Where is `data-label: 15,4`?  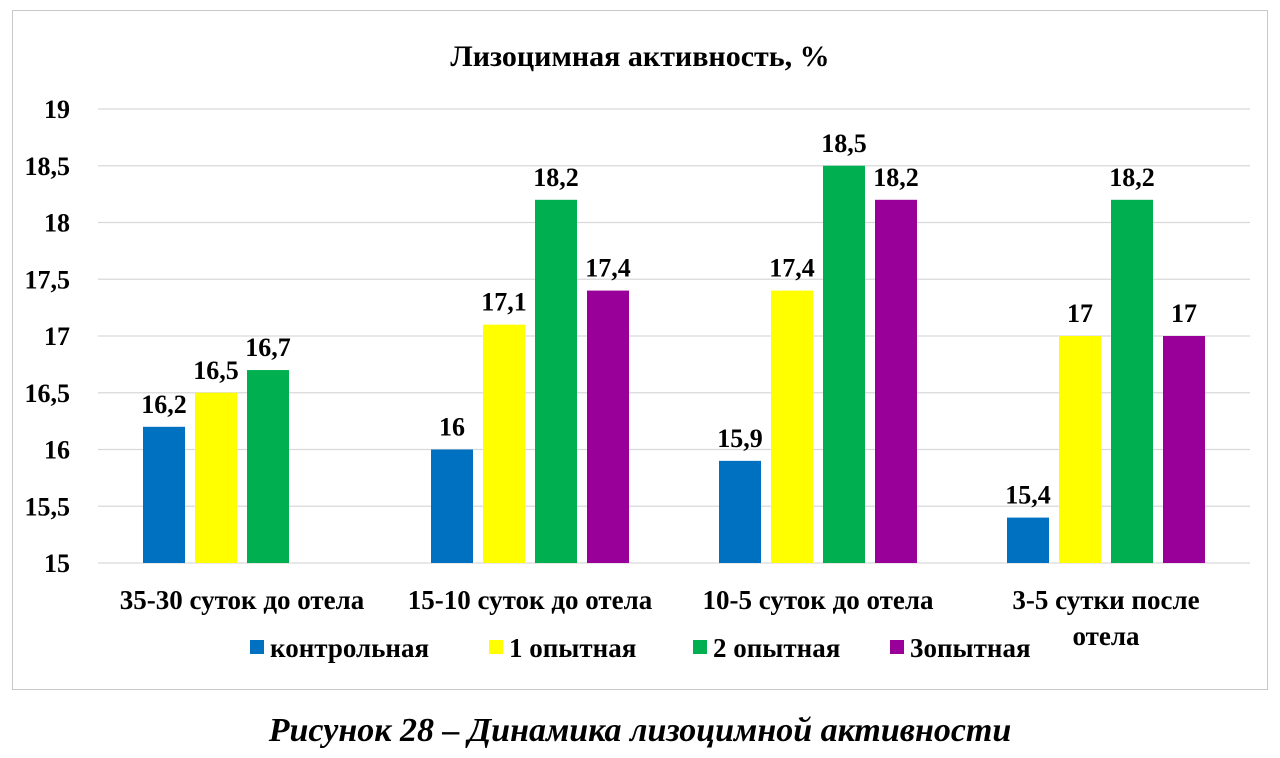 data-label: 15,4 is located at coordinates (1028, 495).